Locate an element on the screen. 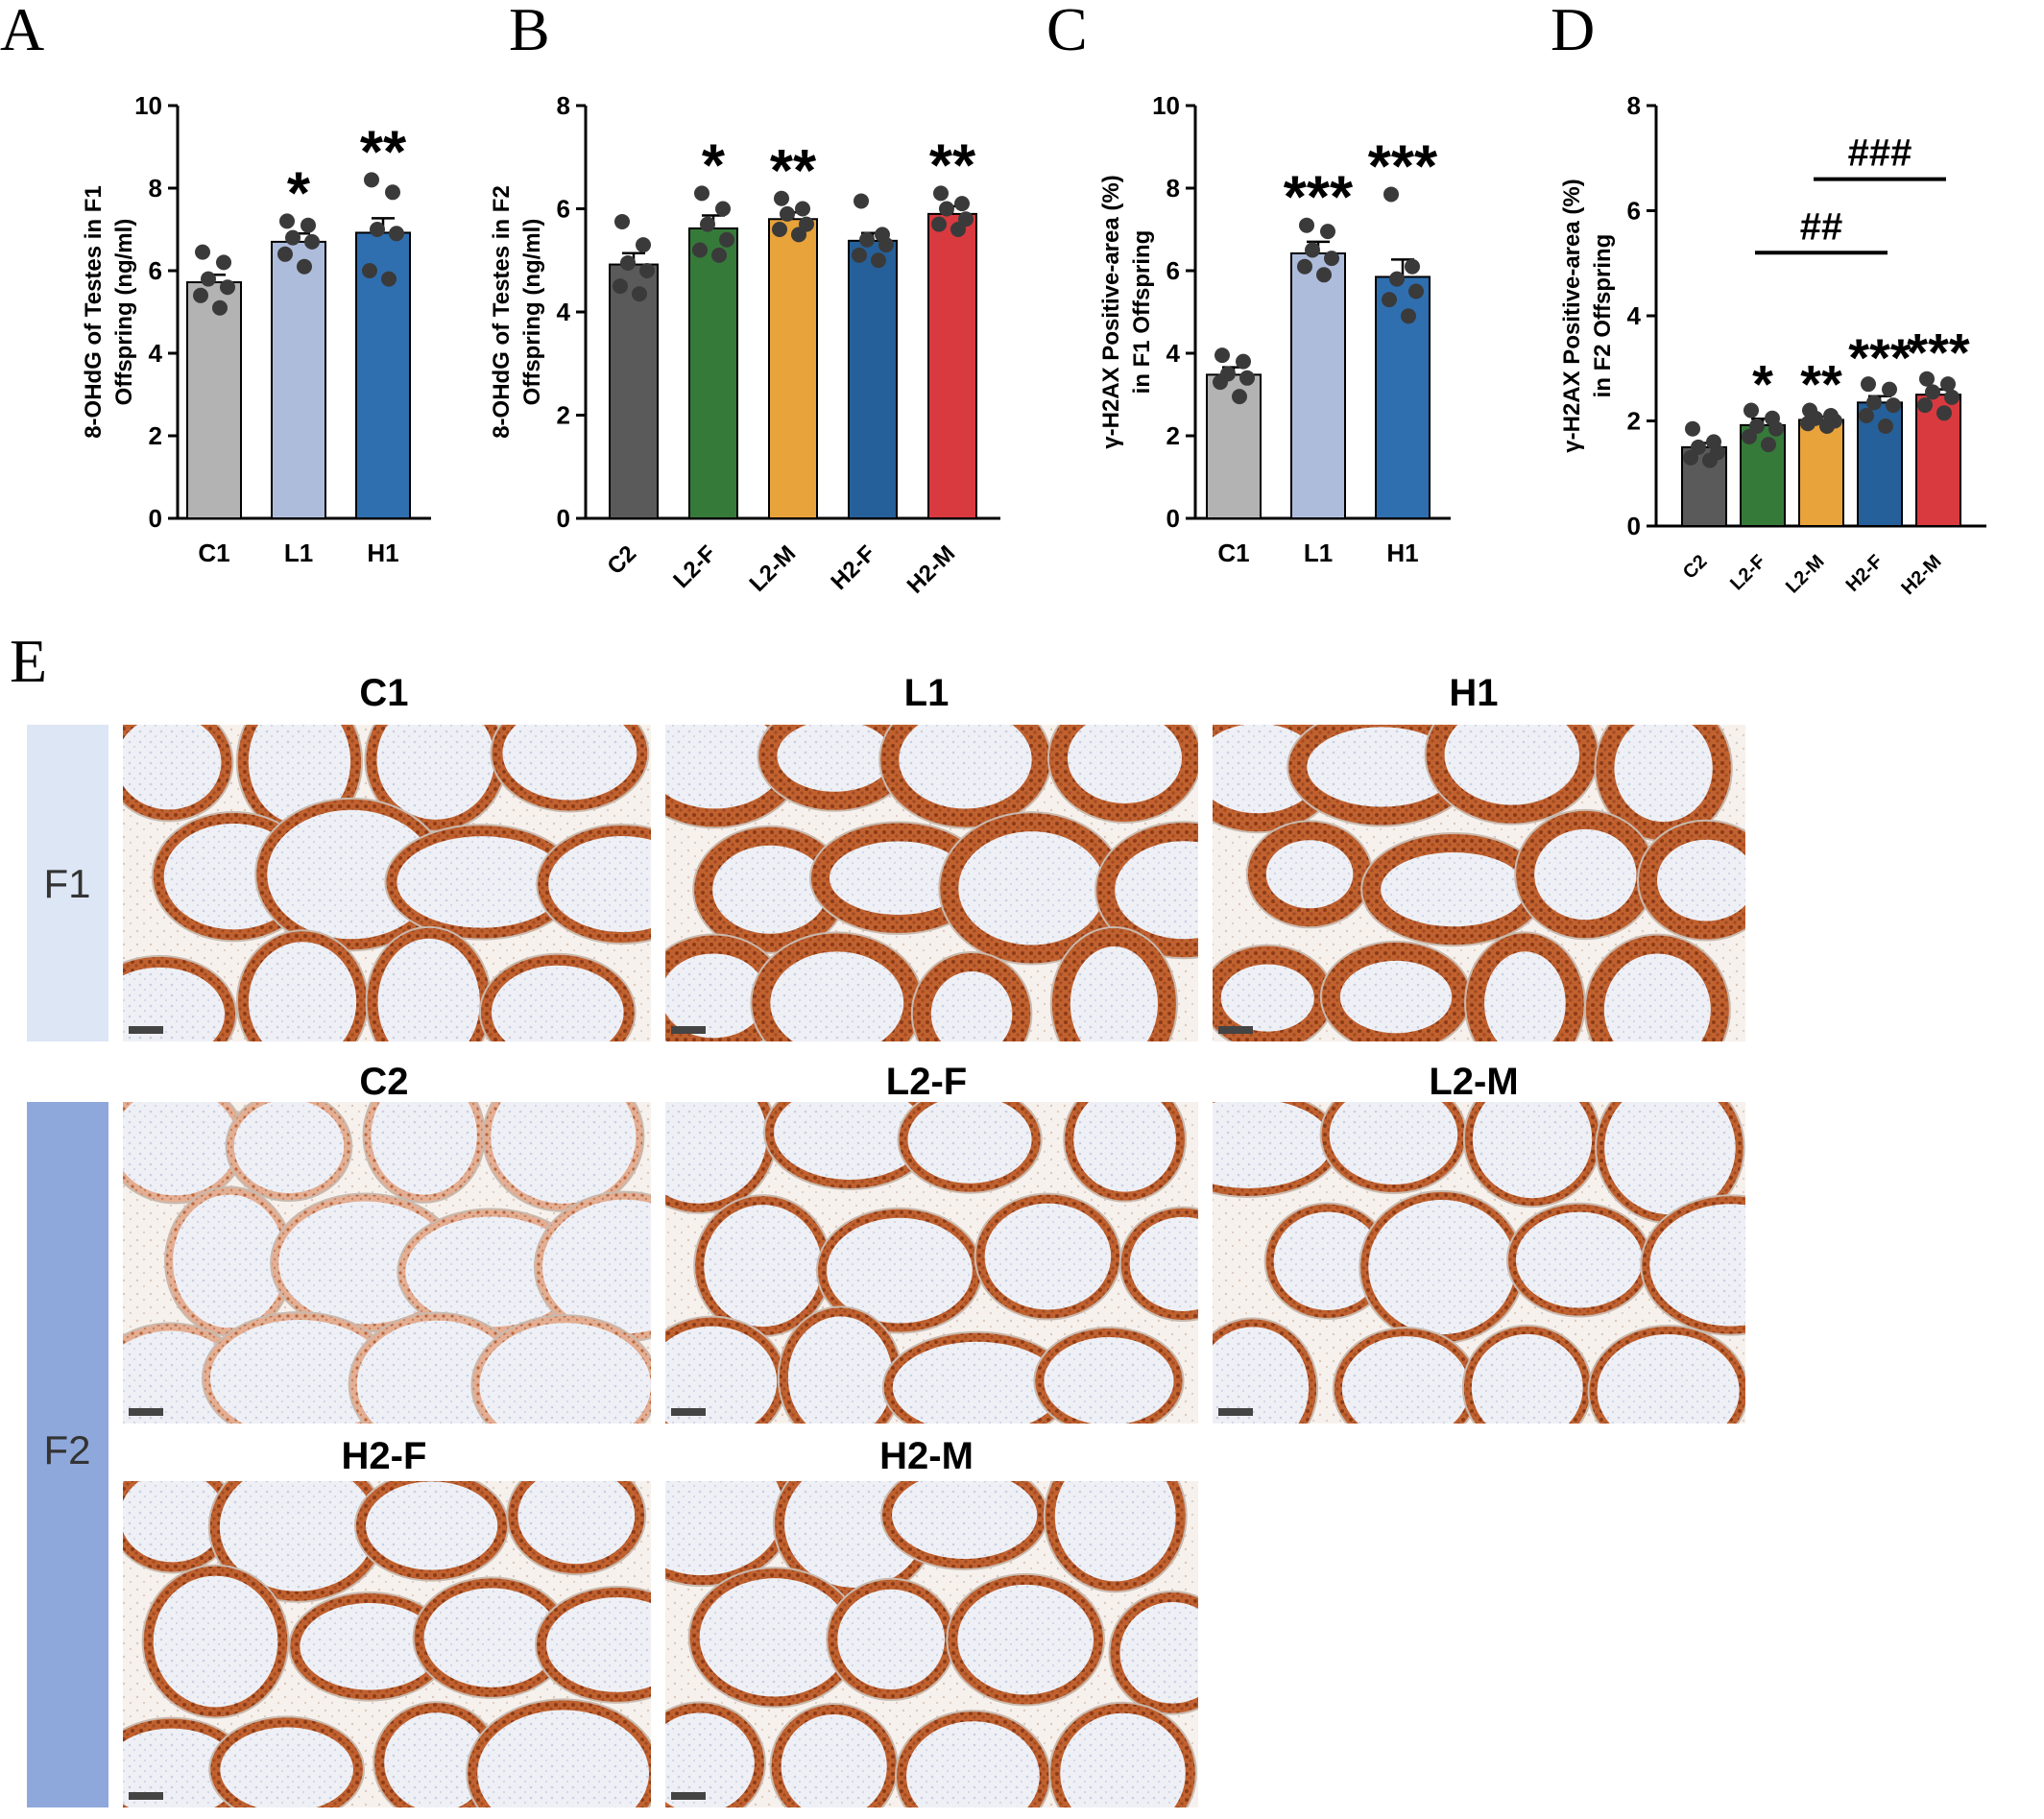  micrograph-l2-f is located at coordinates (931, 1263).